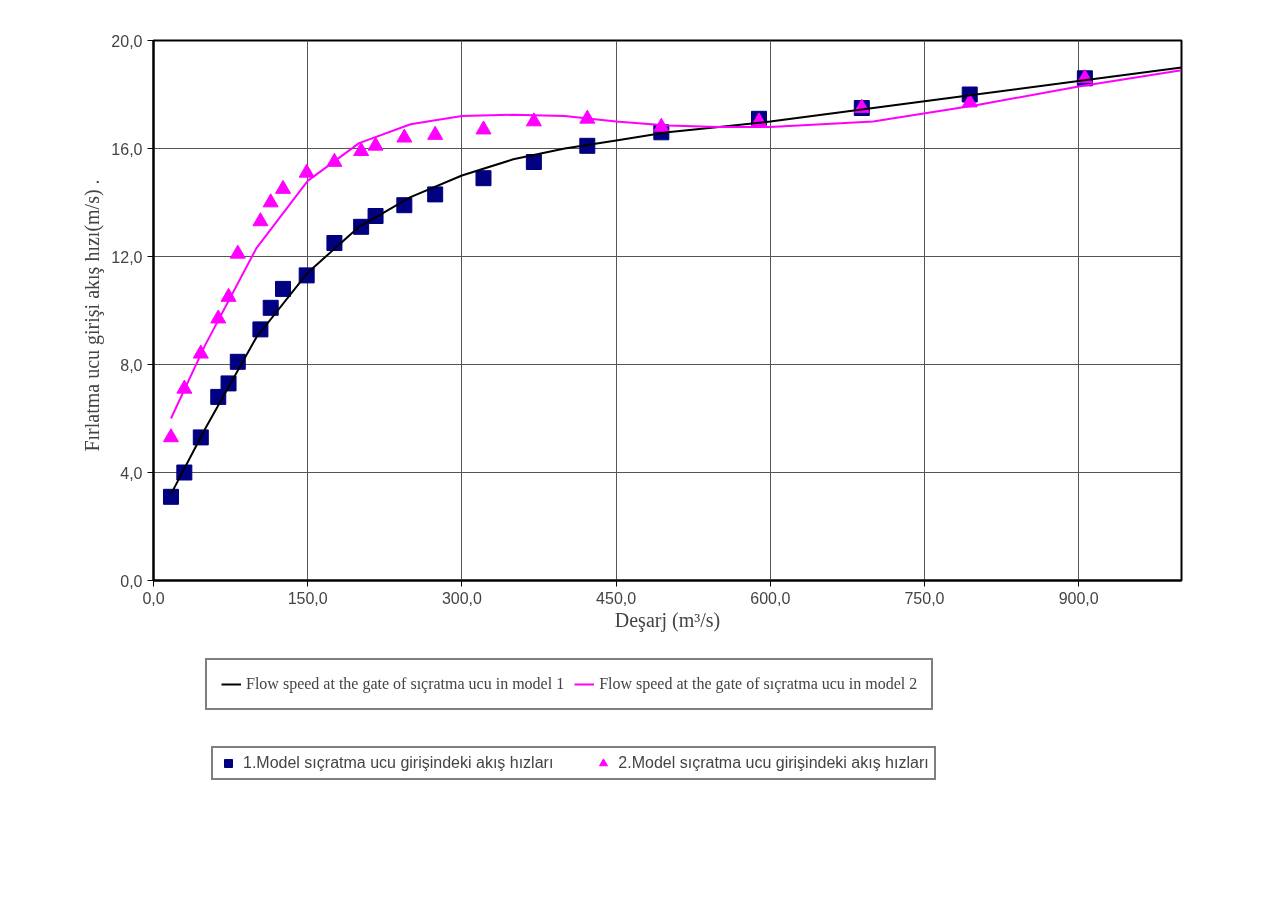  I want to click on x-tick-label: 0,0, so click(153, 598).